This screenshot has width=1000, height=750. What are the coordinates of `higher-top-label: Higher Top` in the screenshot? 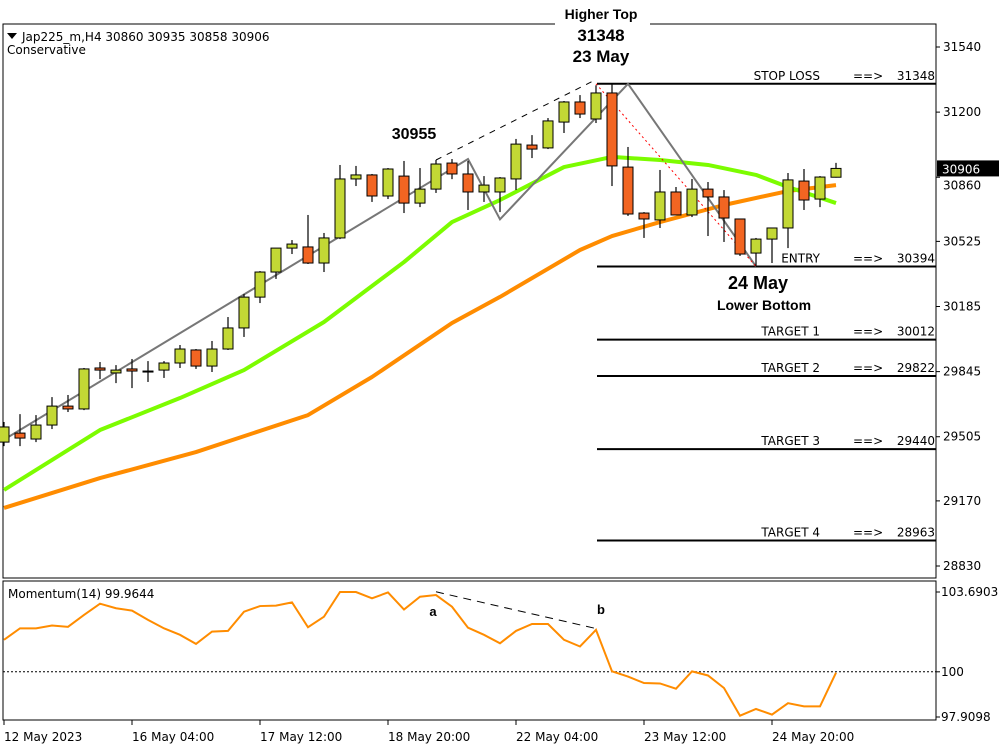 It's located at (601, 14).